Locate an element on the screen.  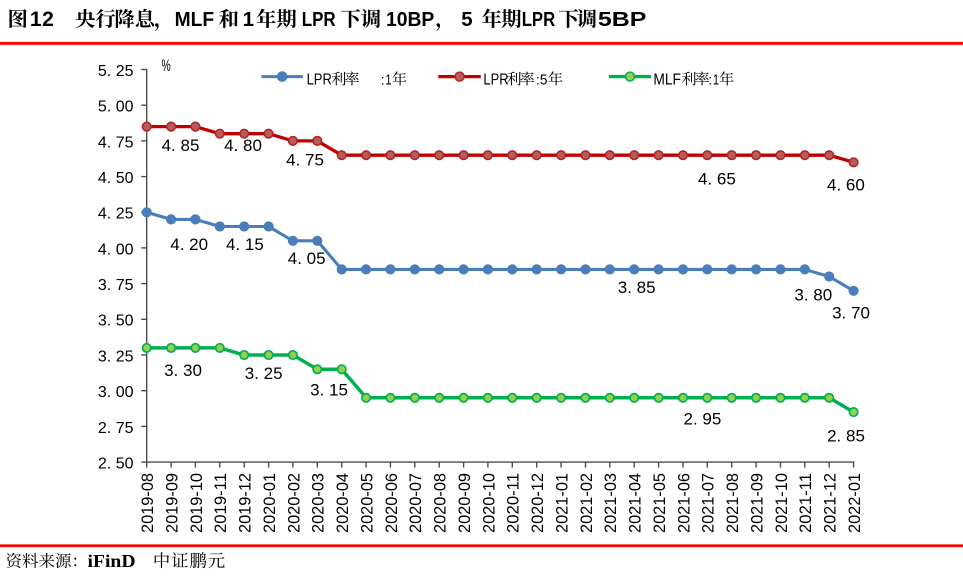
svg-text: 3. 80 is located at coordinates (813, 295).